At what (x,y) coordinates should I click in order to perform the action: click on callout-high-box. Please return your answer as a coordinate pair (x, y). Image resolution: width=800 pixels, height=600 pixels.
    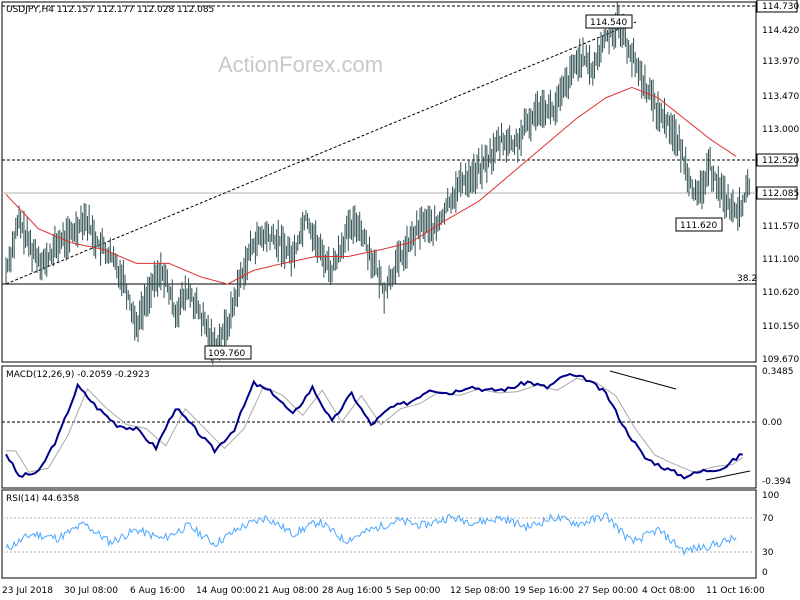
    Looking at the image, I should click on (609, 21).